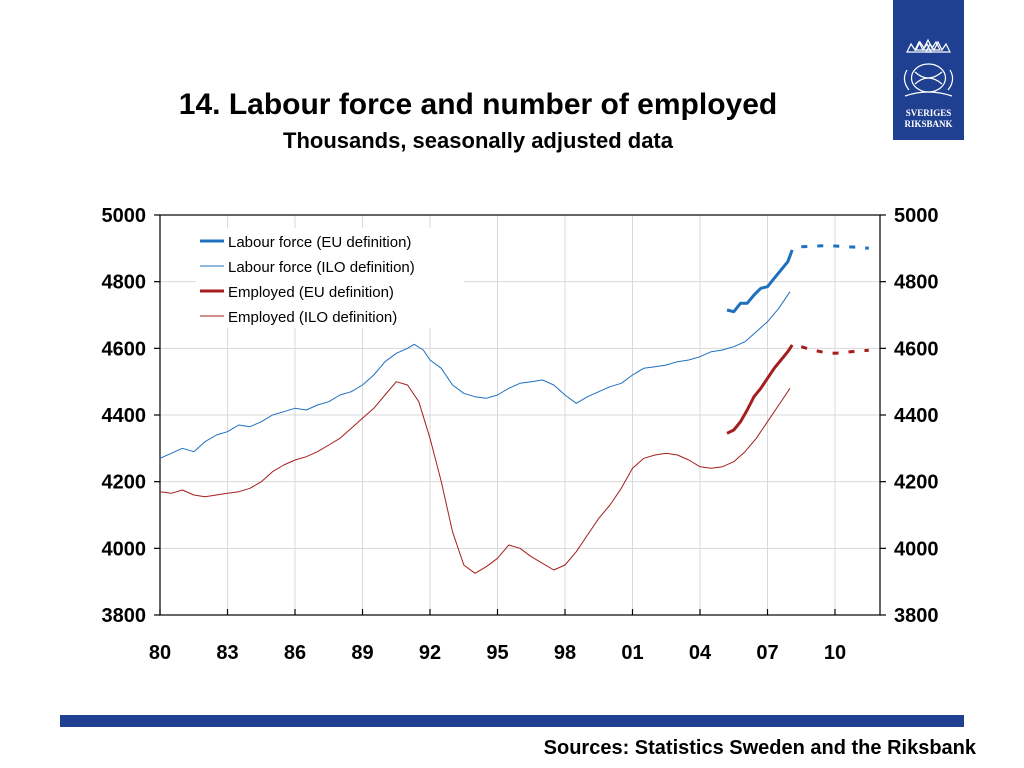 The image size is (1024, 768). Describe the element at coordinates (916, 416) in the screenshot. I see `y-tick-label-right: 4400` at that location.